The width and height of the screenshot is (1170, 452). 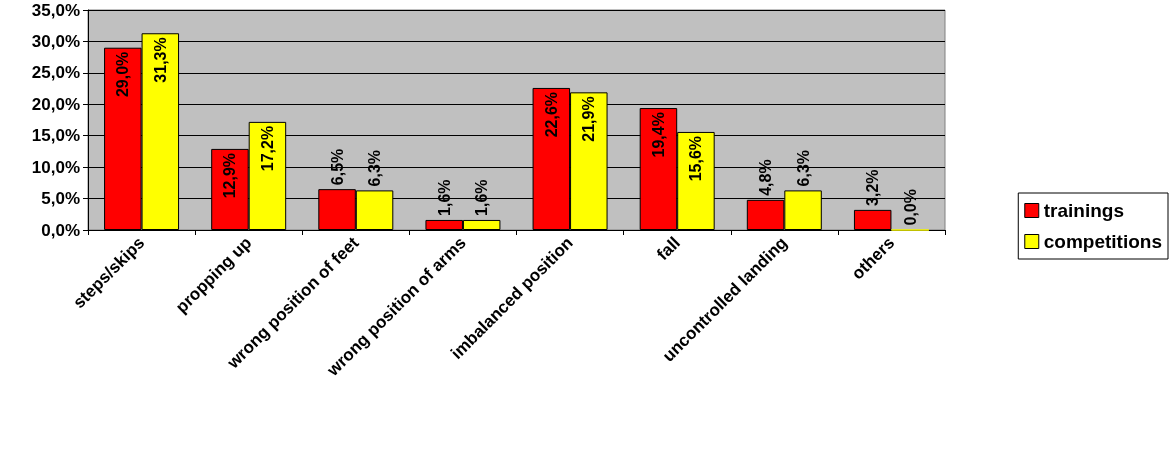 What do you see at coordinates (55, 41) in the screenshot?
I see `y-tick-label: 30,0%` at bounding box center [55, 41].